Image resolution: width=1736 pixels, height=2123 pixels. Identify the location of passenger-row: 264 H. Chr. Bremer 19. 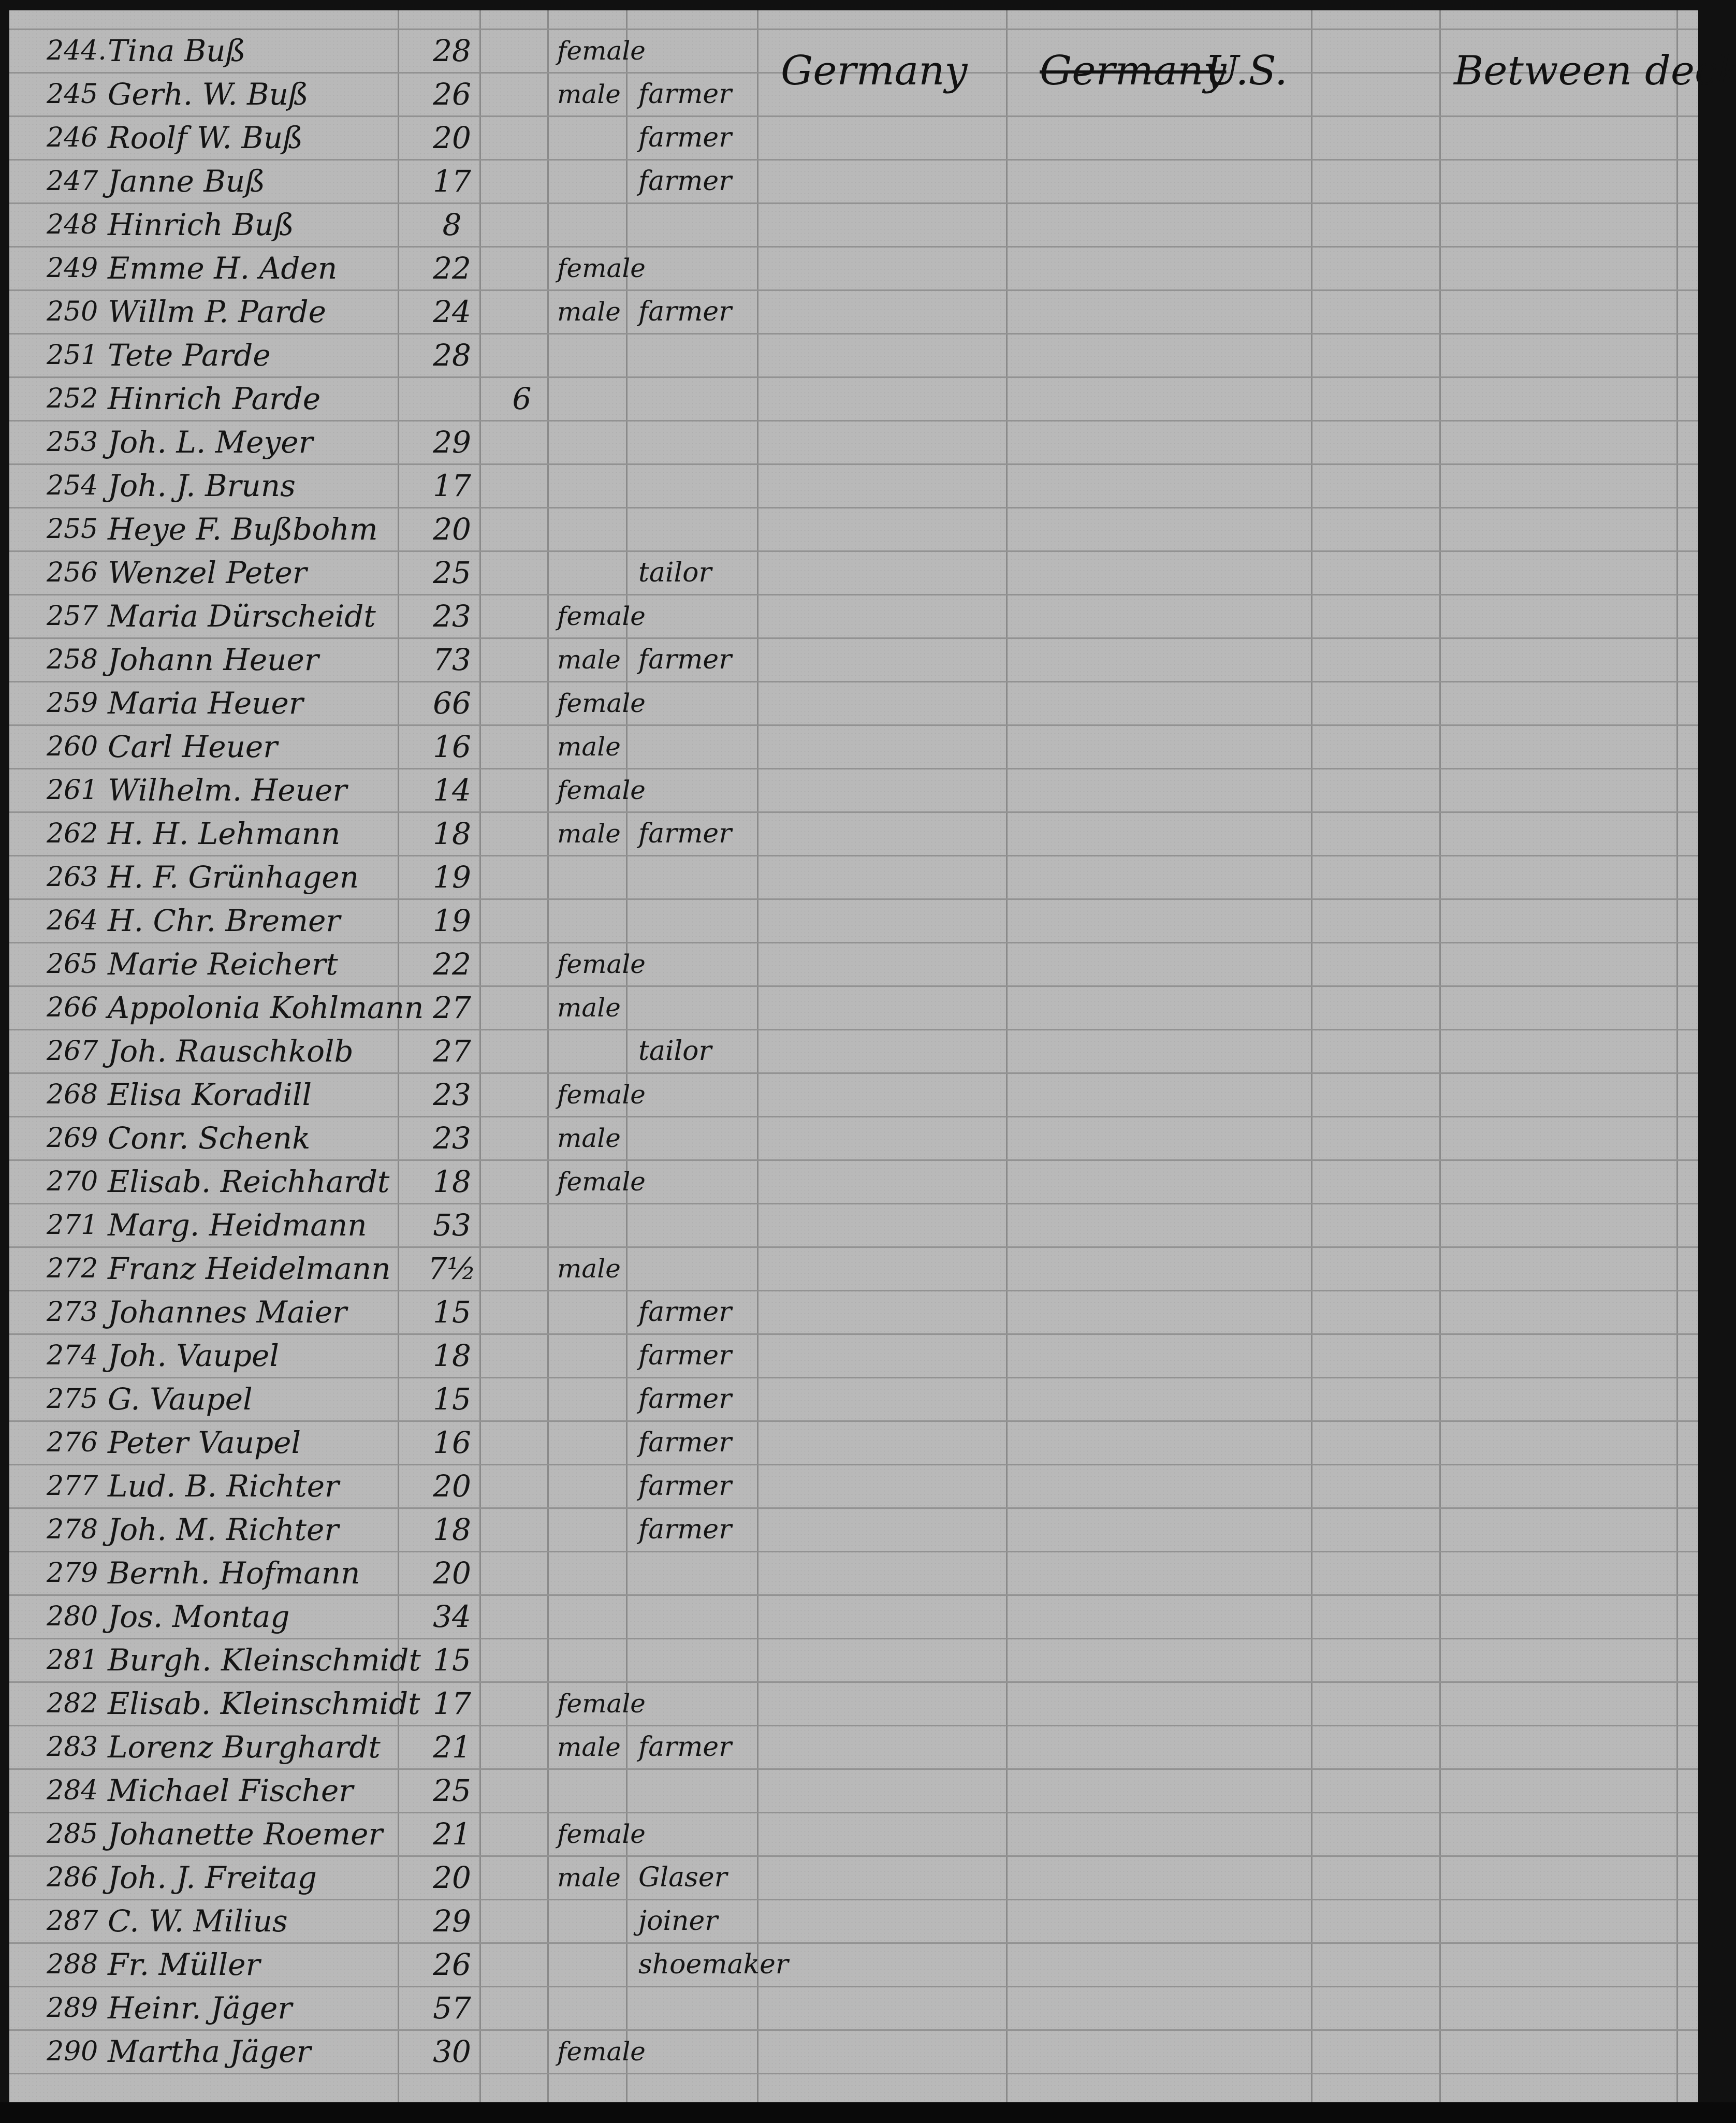
(853, 920).